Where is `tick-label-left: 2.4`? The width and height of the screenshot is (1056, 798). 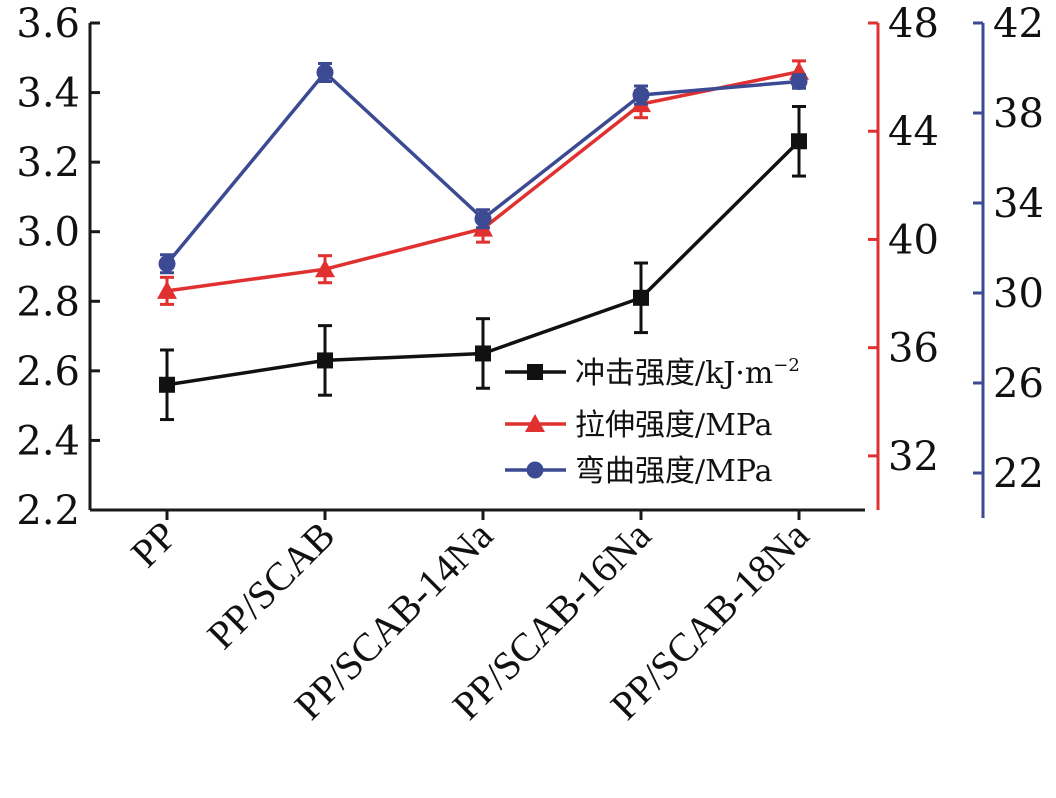
tick-label-left: 2.4 is located at coordinates (48, 441).